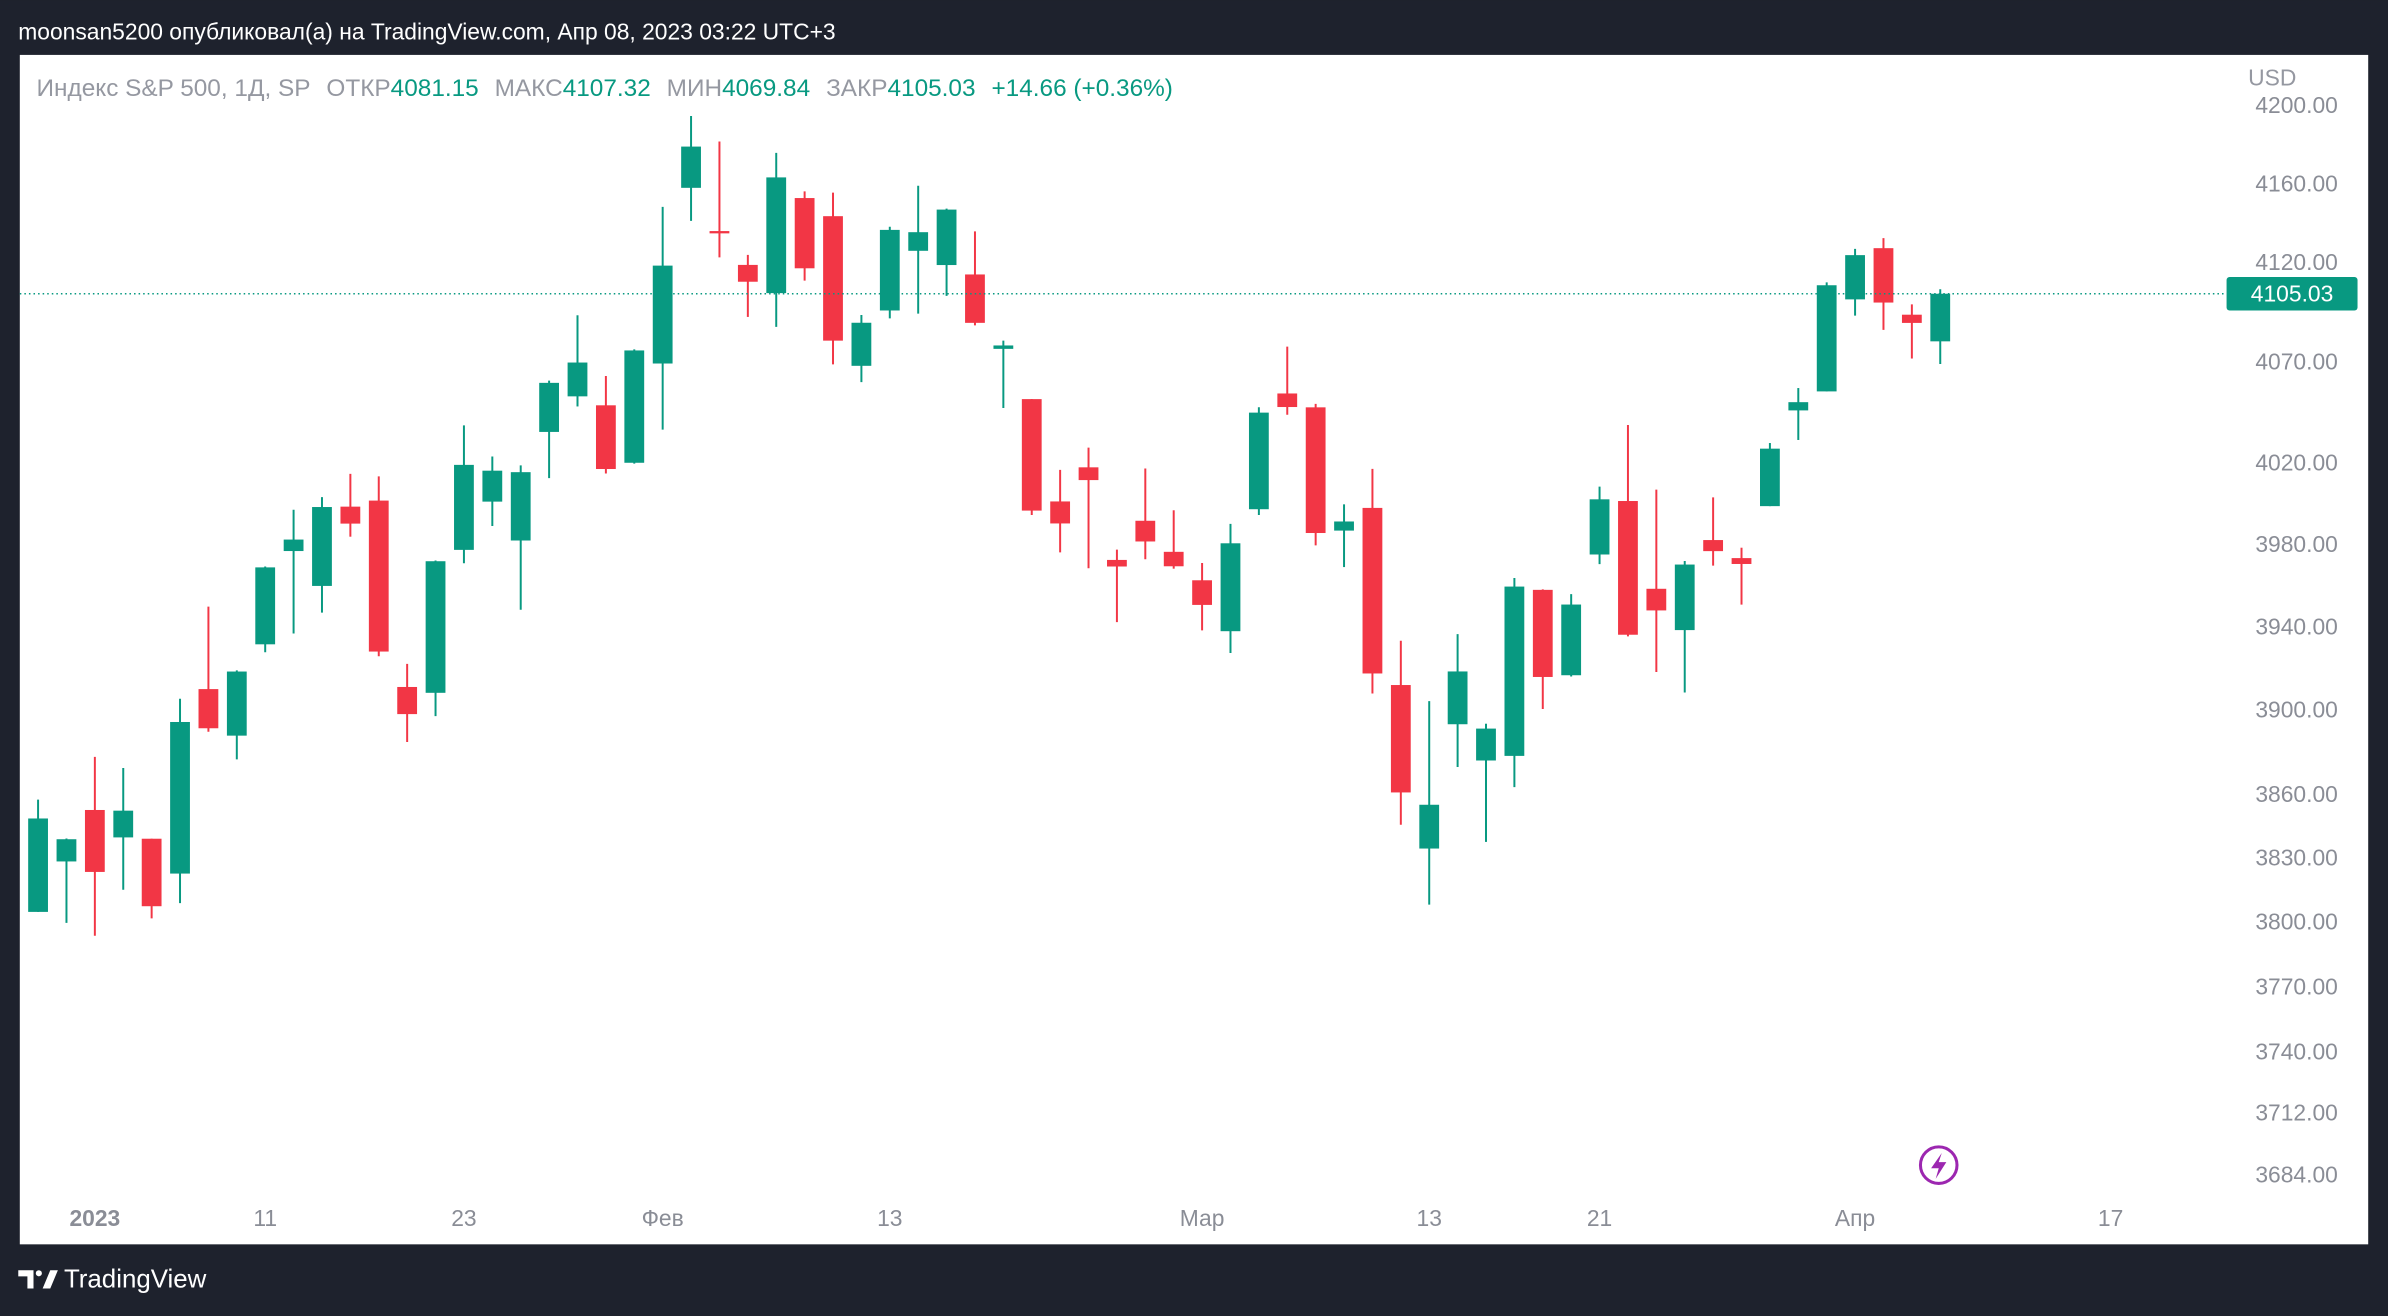  I want to click on x-tick-label: 23, so click(463, 1218).